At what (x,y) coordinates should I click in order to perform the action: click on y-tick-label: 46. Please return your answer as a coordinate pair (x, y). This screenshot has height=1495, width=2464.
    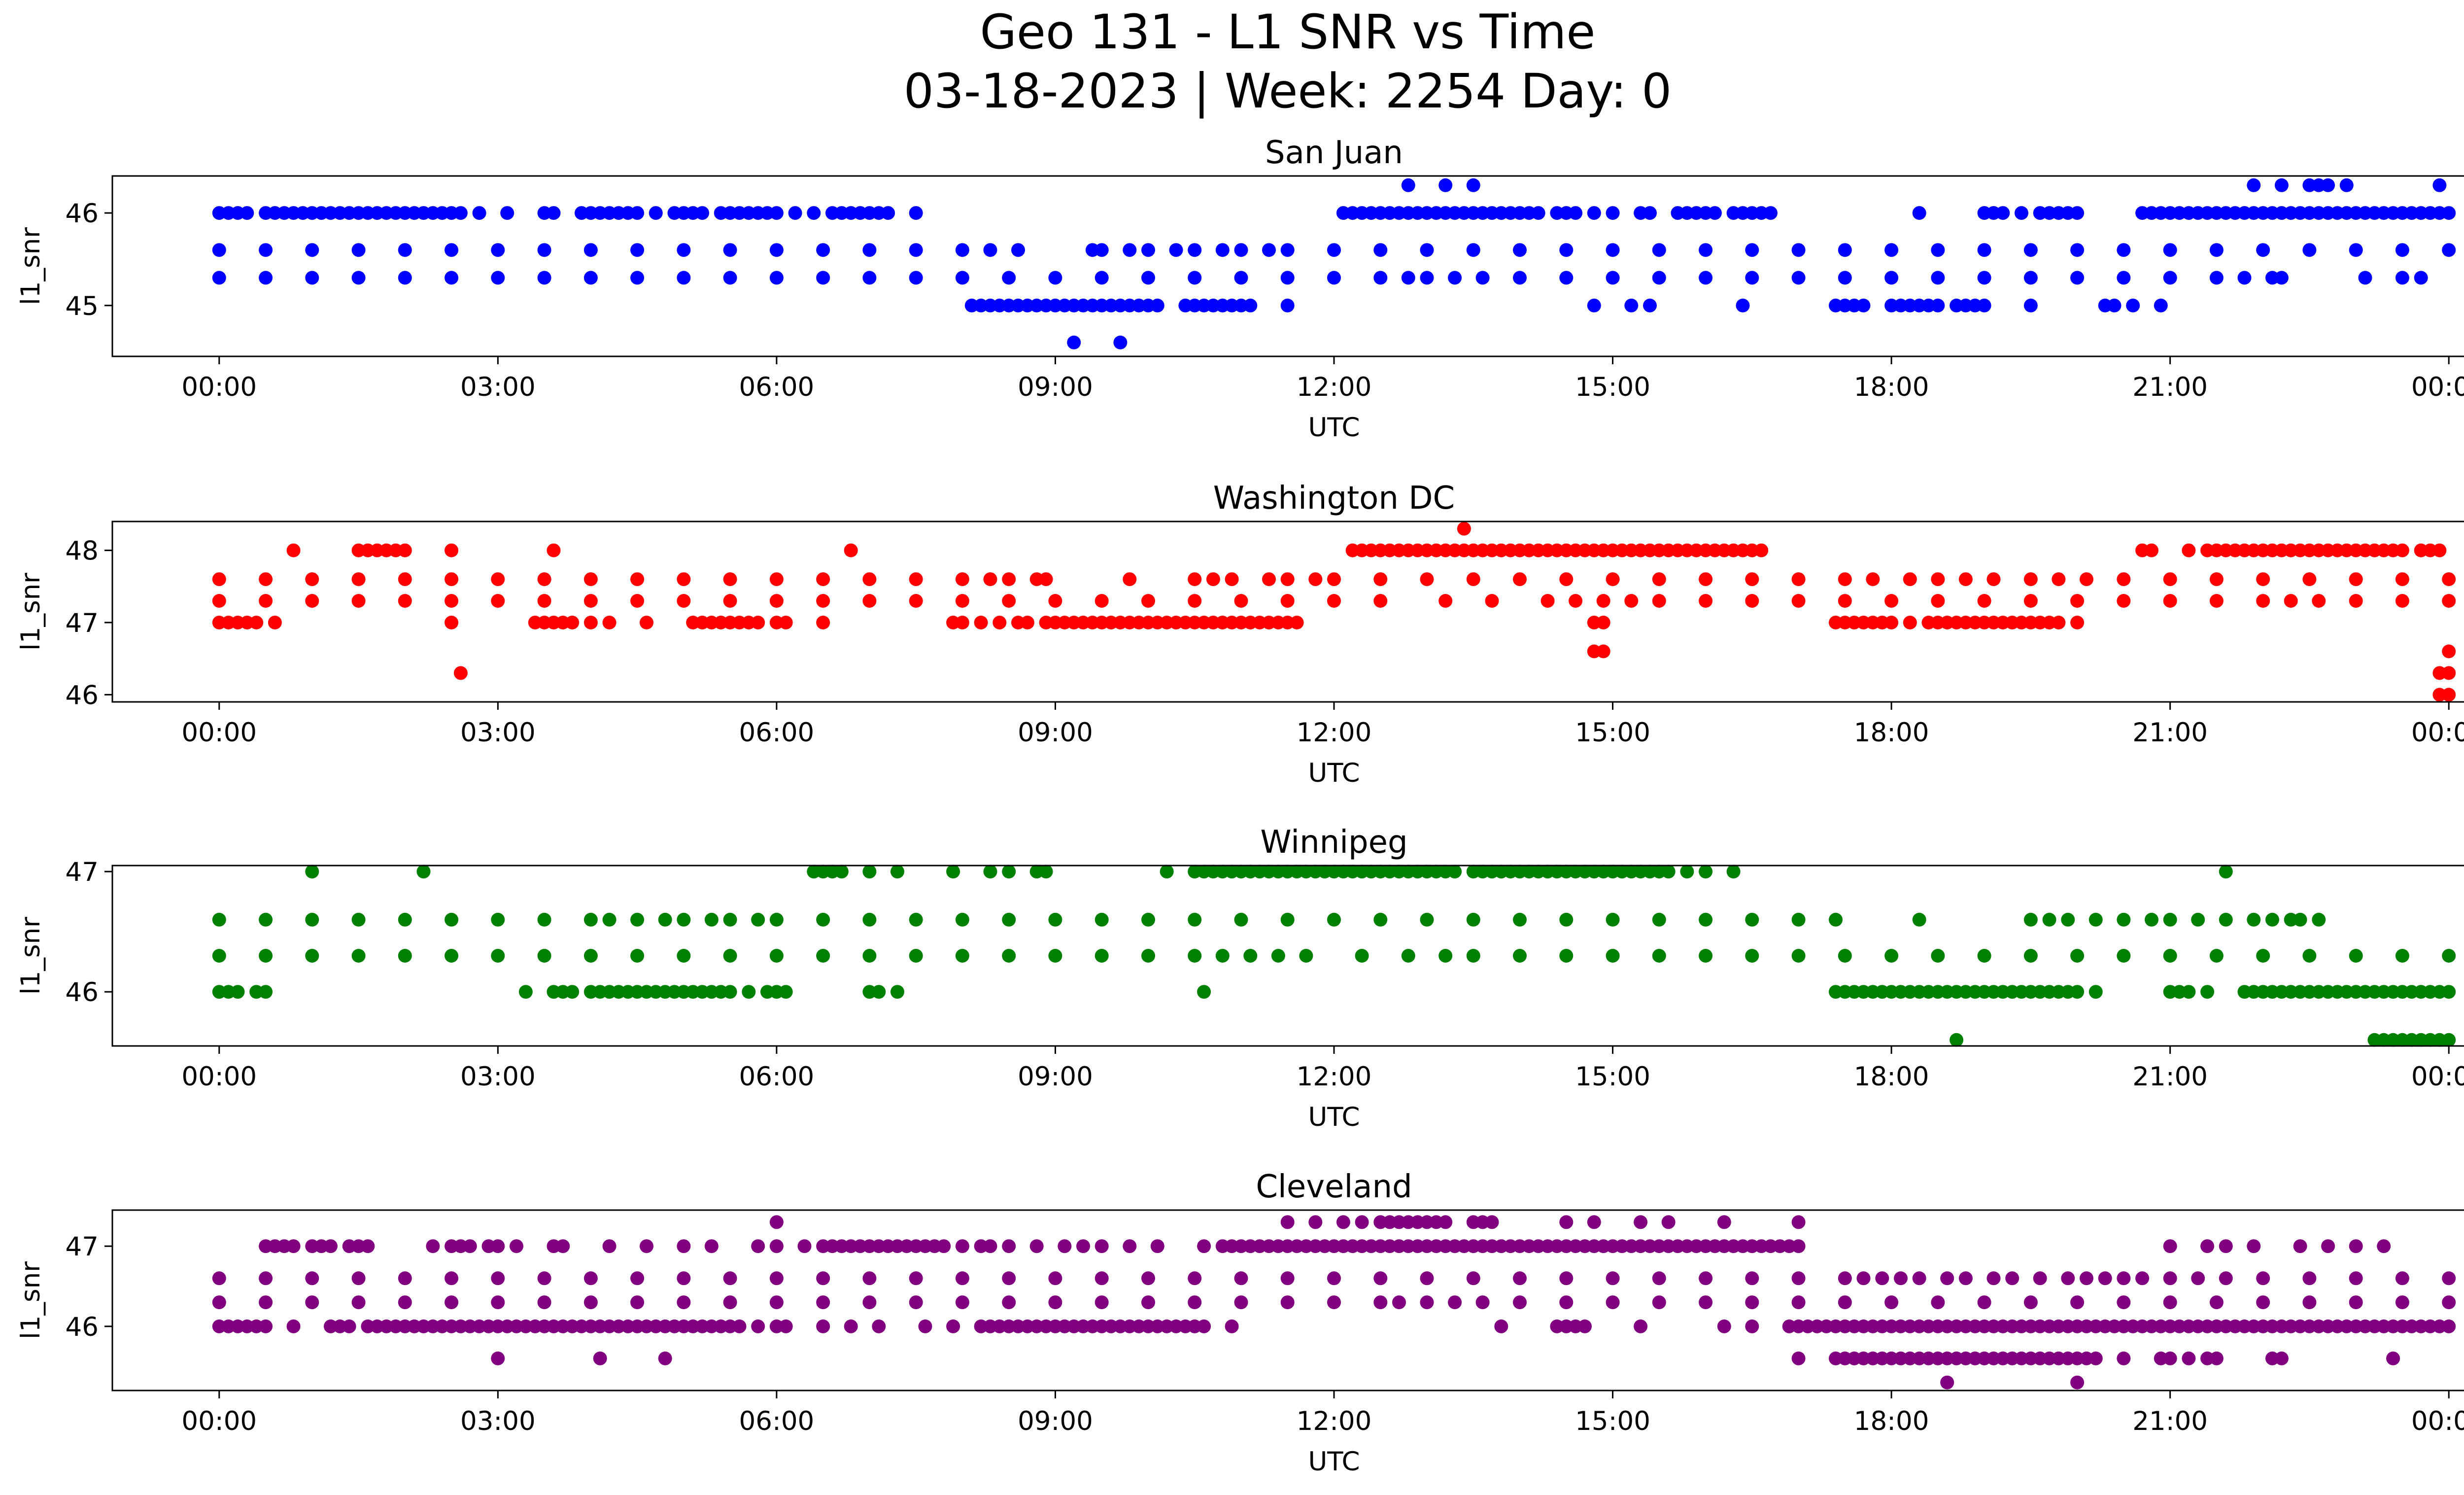
    Looking at the image, I should click on (82, 214).